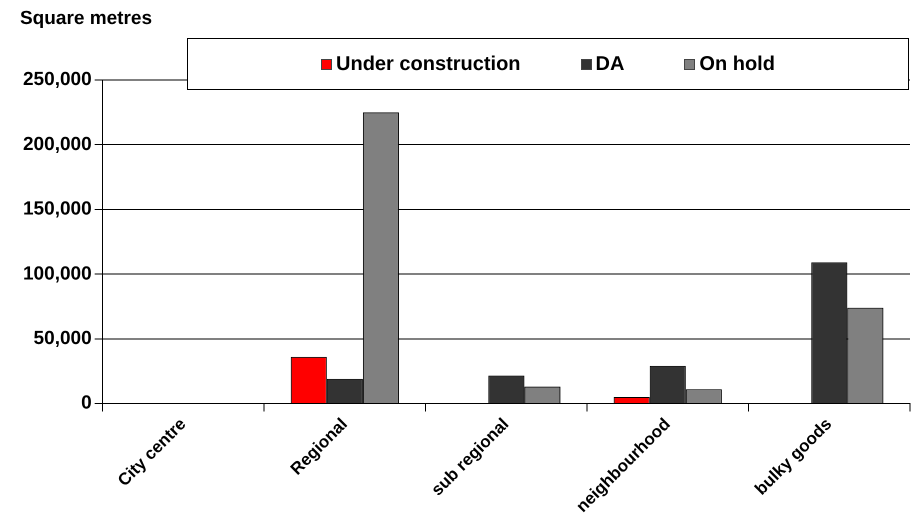  Describe the element at coordinates (57, 144) in the screenshot. I see `y-tick-label: 200,000` at that location.